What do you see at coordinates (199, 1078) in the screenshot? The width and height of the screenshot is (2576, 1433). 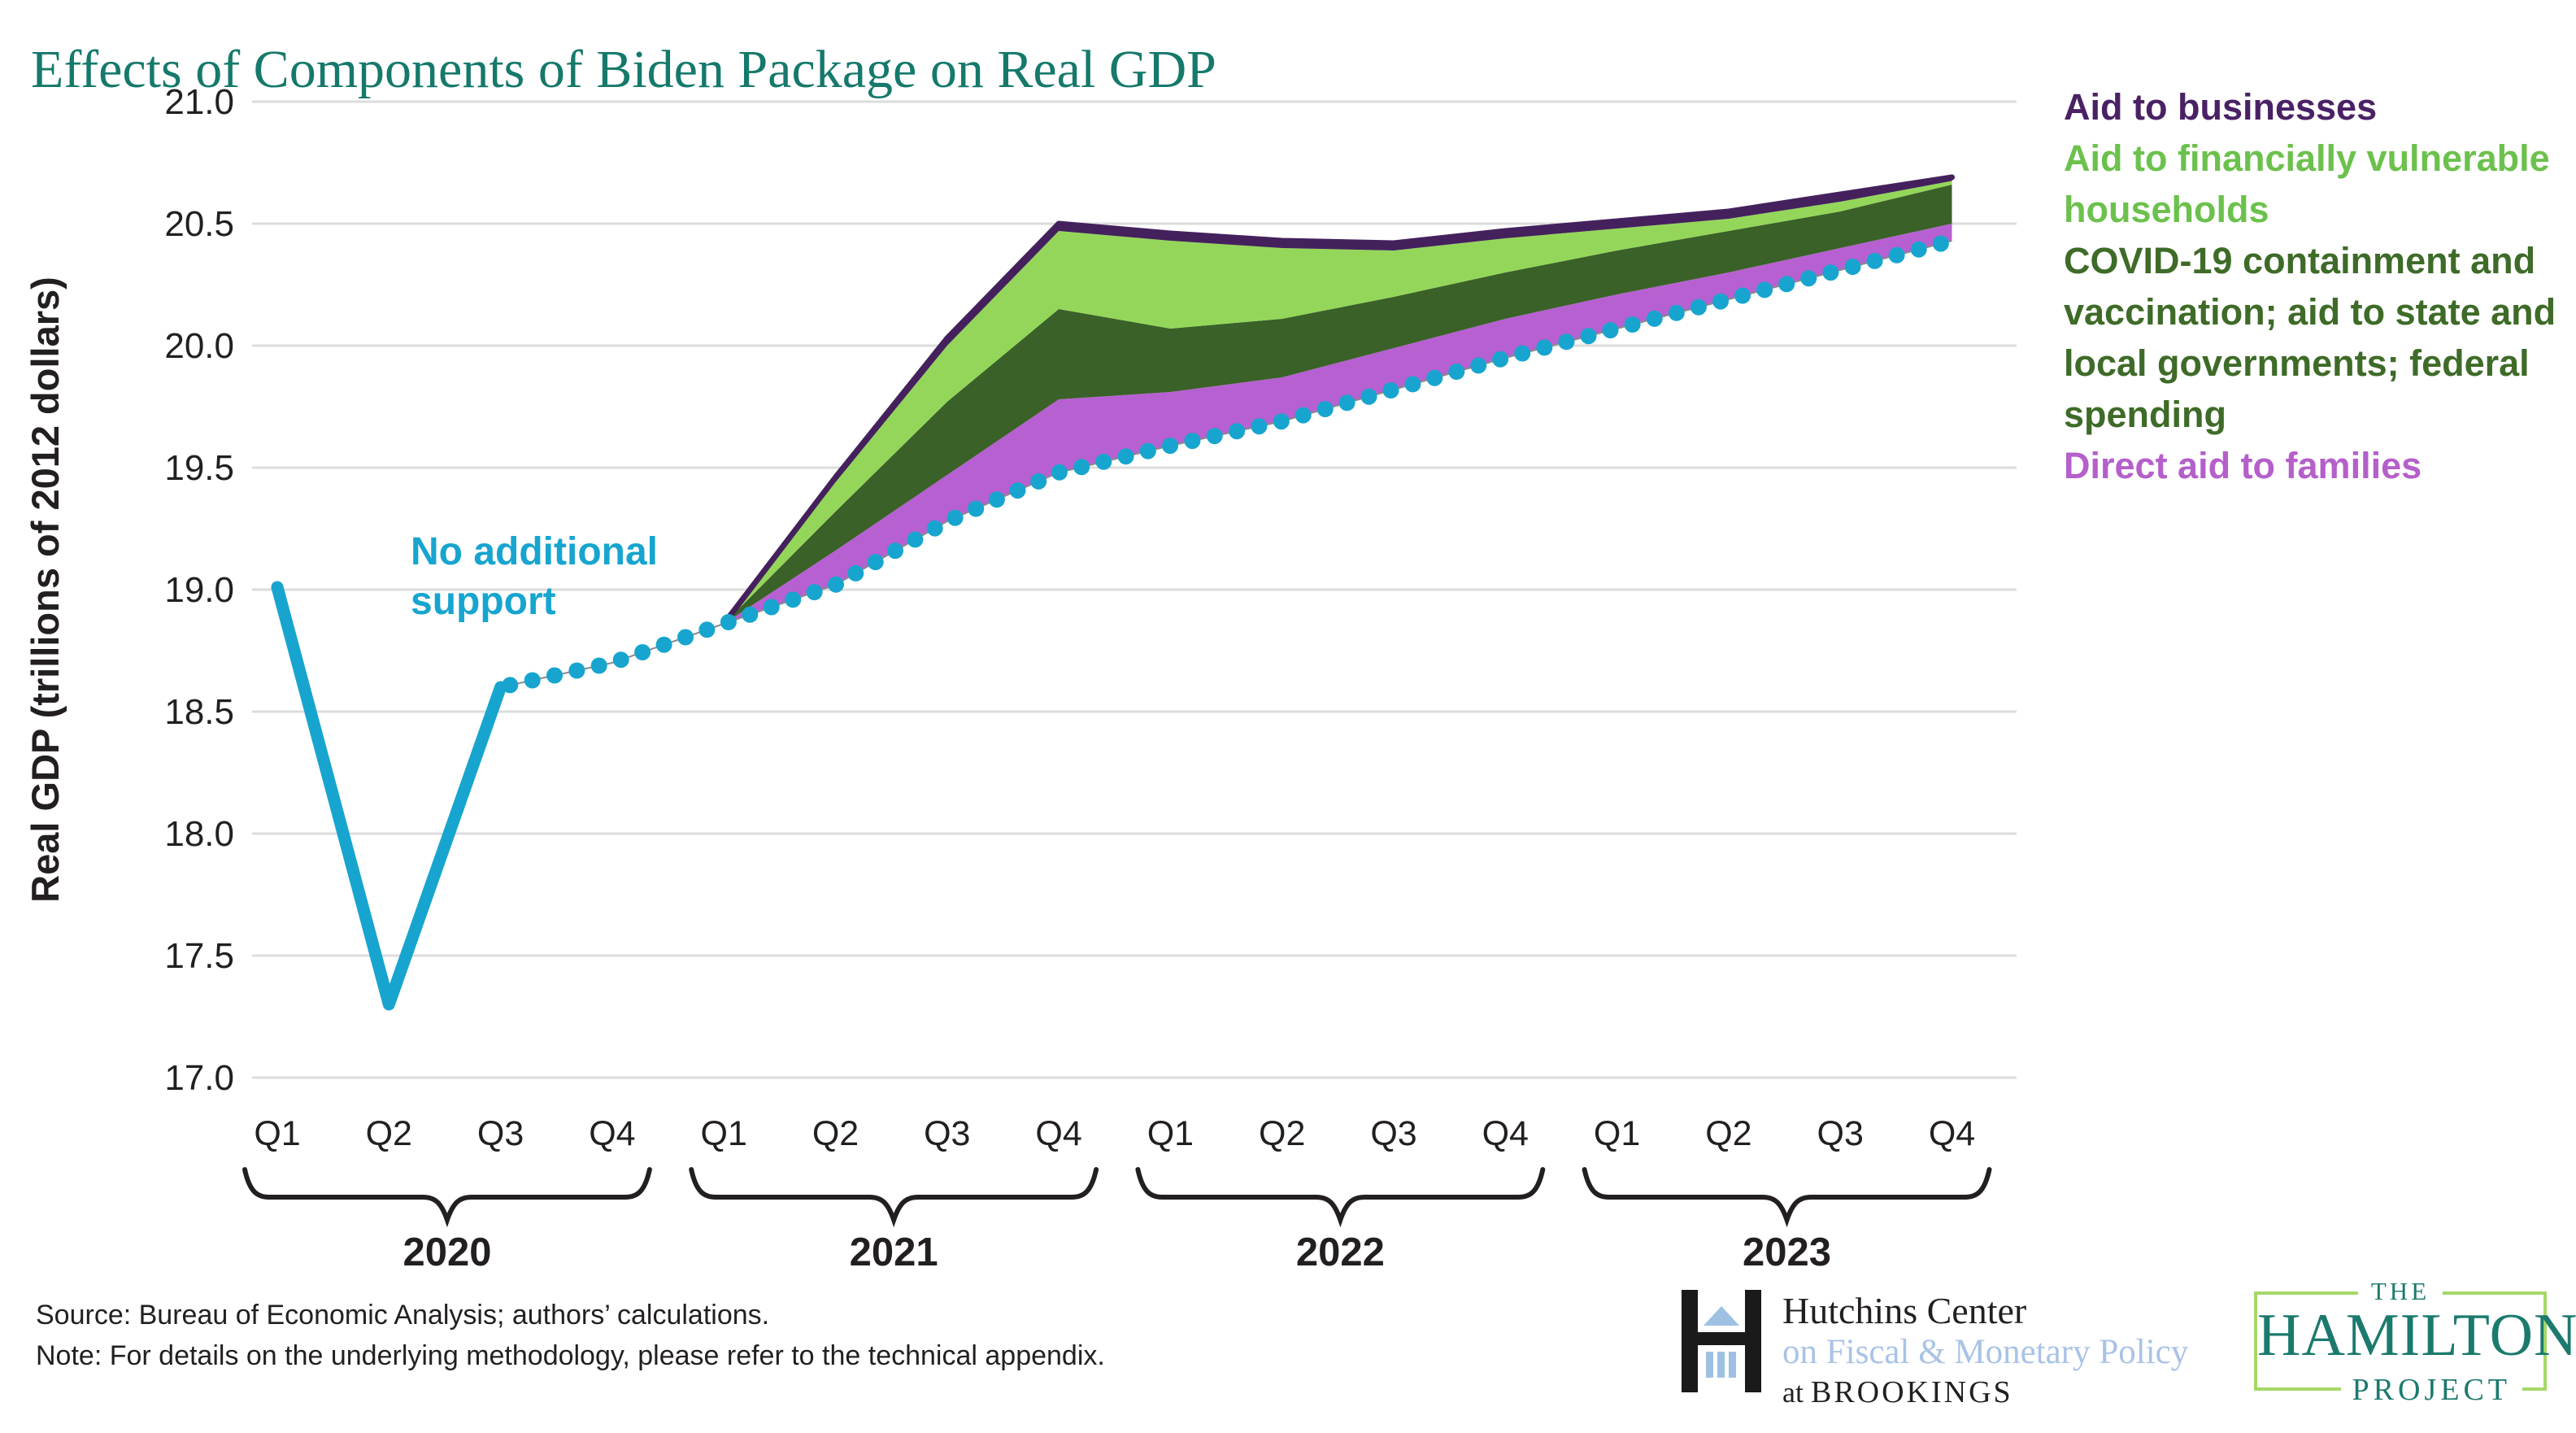 I see `y-tick-label: 17.0` at bounding box center [199, 1078].